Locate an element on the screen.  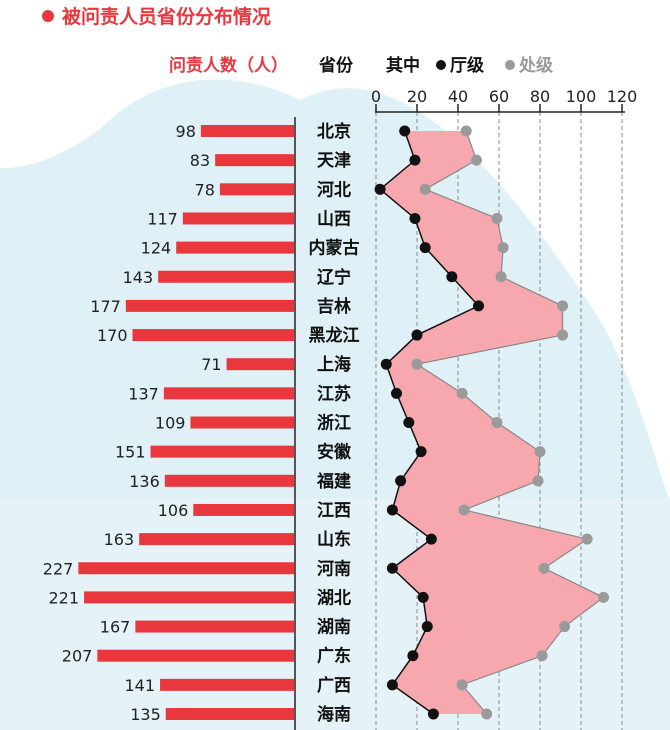
count-value-label: 117 is located at coordinates (162, 218).